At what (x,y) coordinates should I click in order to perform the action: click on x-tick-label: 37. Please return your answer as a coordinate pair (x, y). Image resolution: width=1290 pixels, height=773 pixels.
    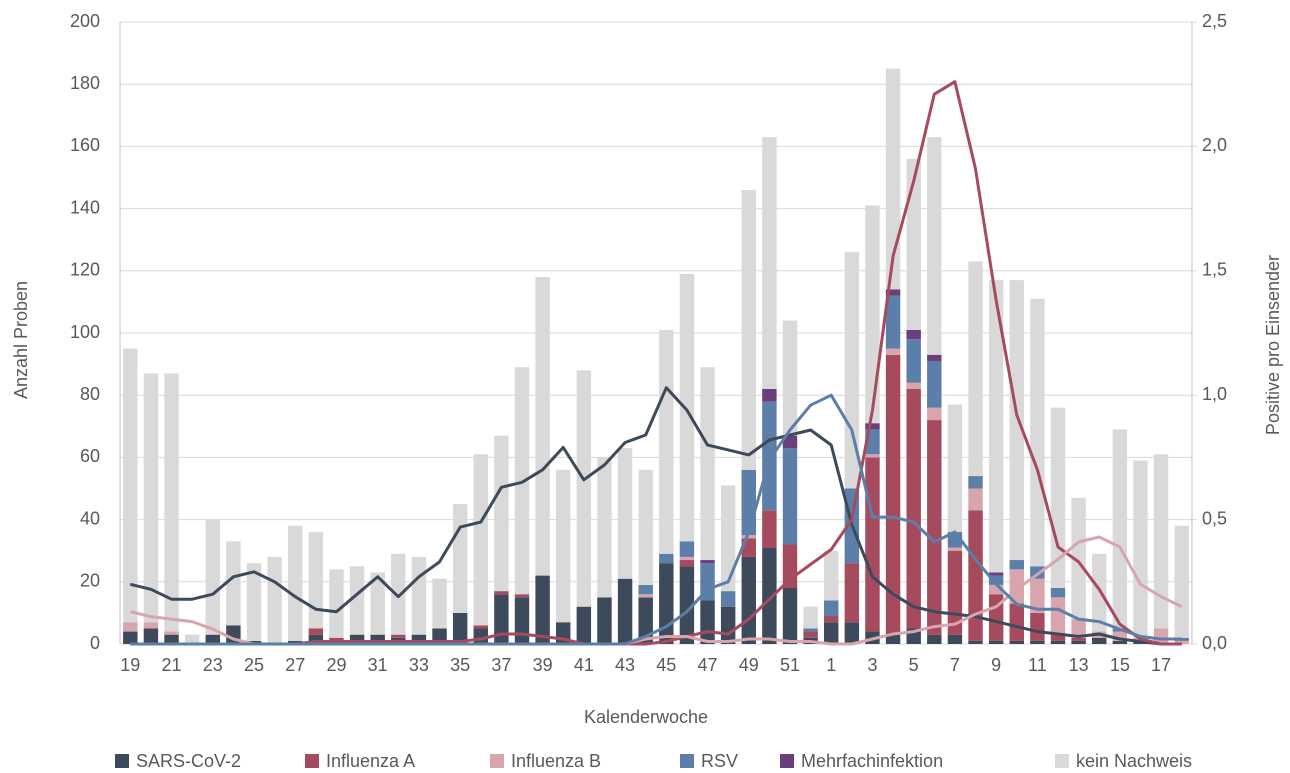
    Looking at the image, I should click on (501, 665).